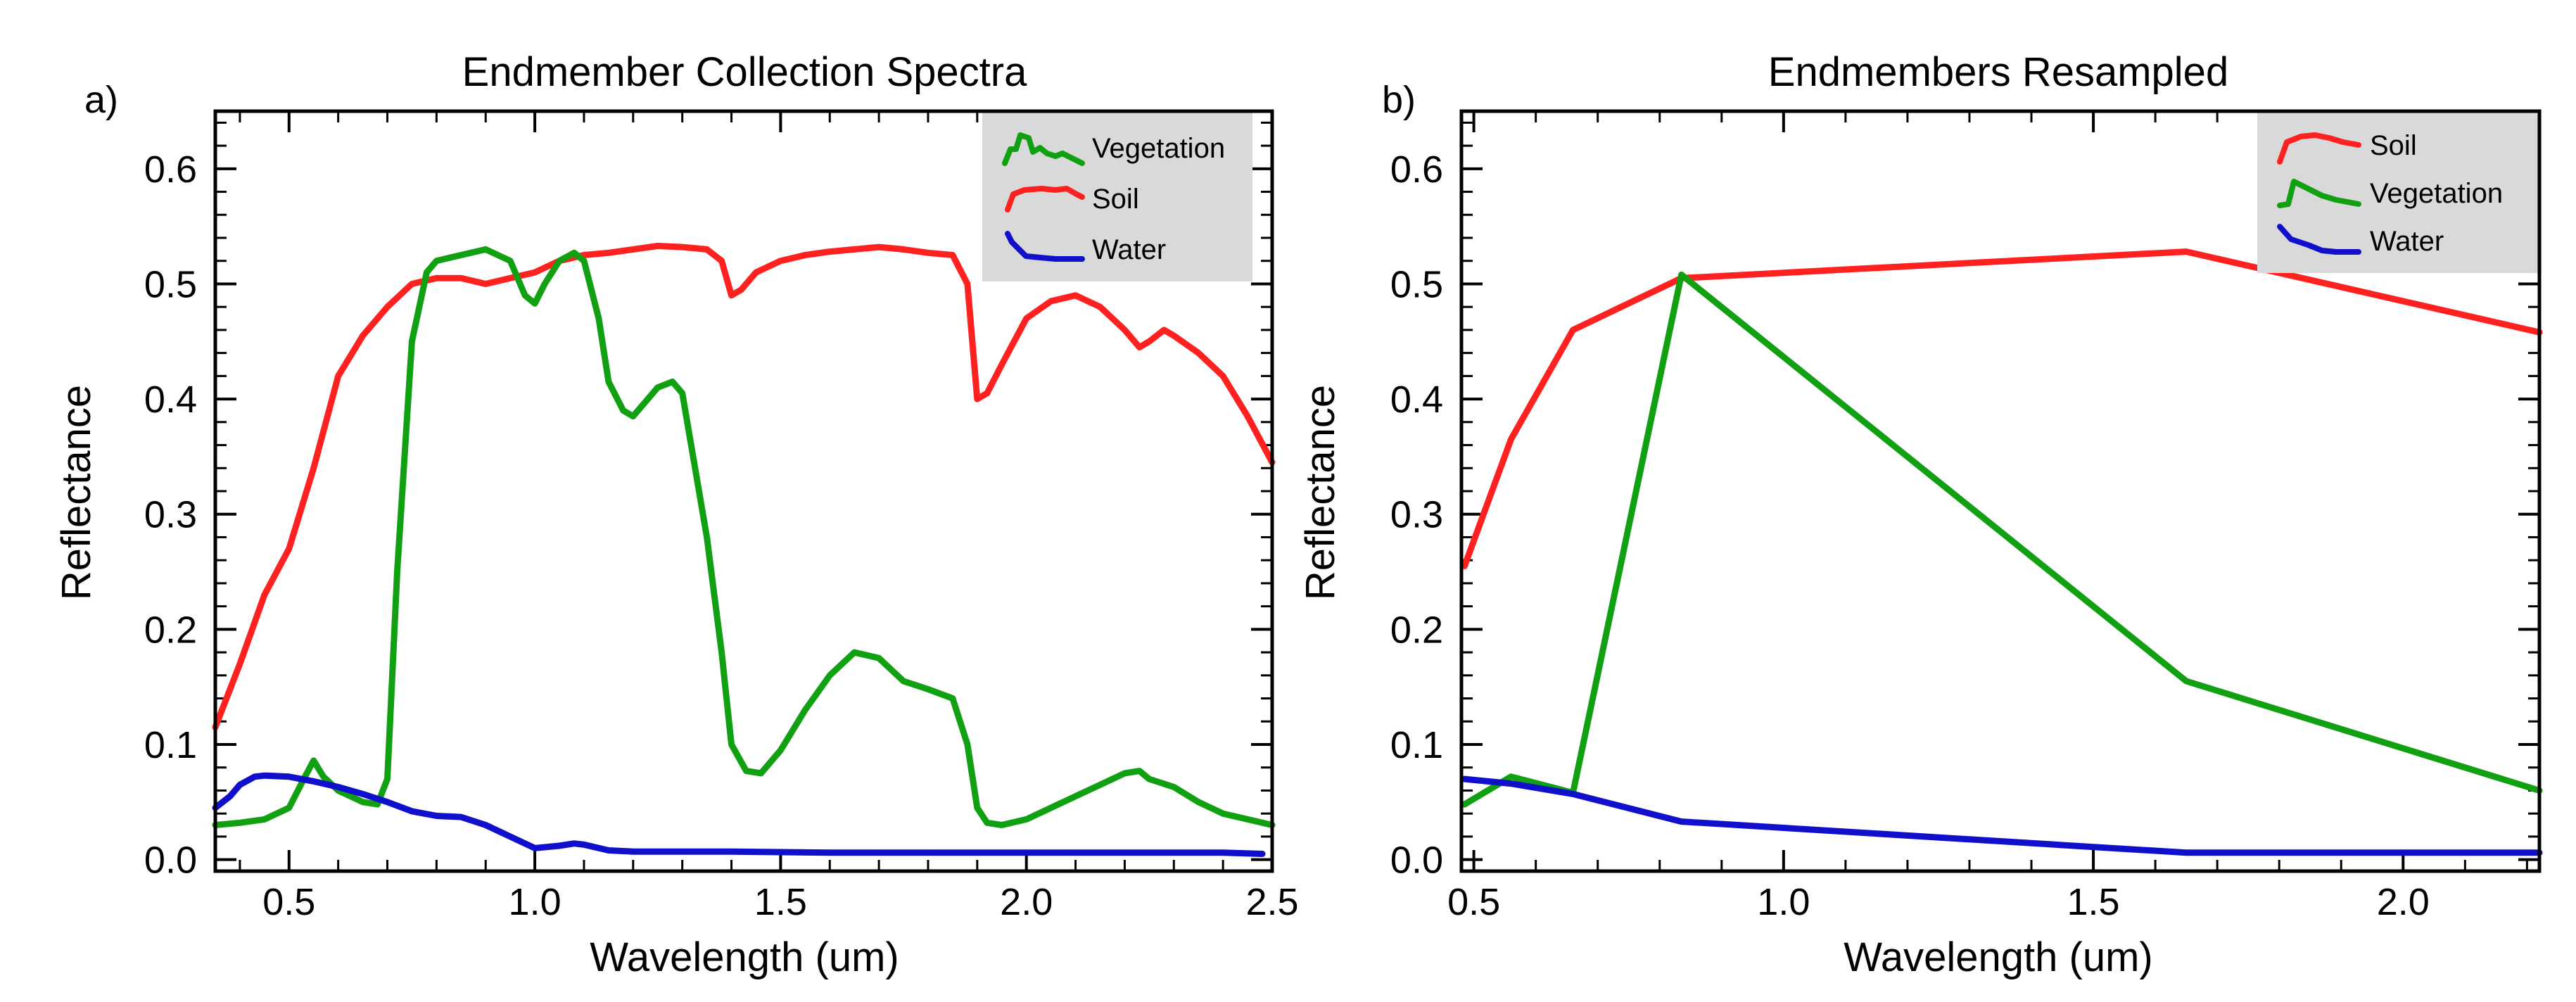 The width and height of the screenshot is (2576, 1002). I want to click on panel-a-legend-water-label: Water, so click(1129, 249).